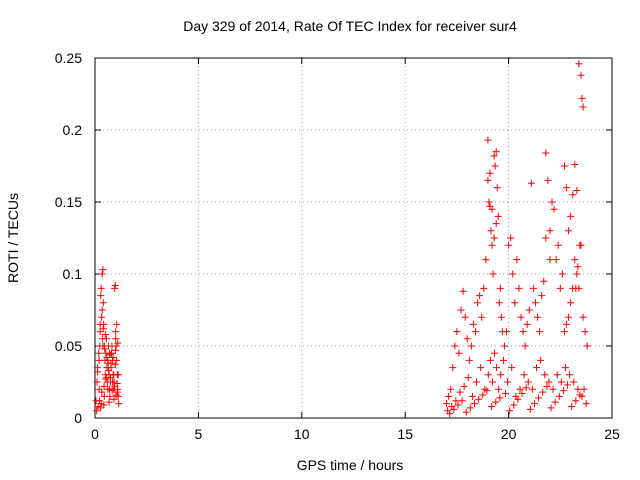 This screenshot has height=480, width=640. I want to click on y-tick-label: 0.25, so click(68, 58).